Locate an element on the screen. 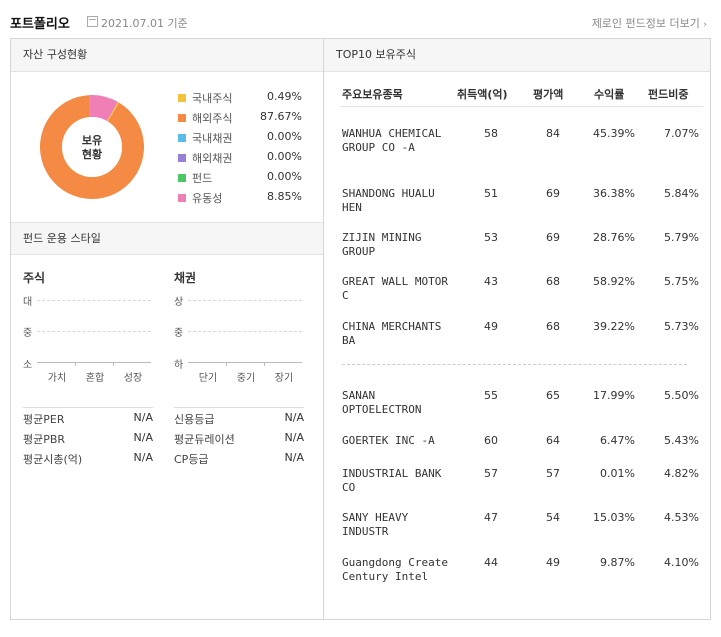 The width and height of the screenshot is (721, 637). metric-label: 평균듀레이션 is located at coordinates (204, 439).